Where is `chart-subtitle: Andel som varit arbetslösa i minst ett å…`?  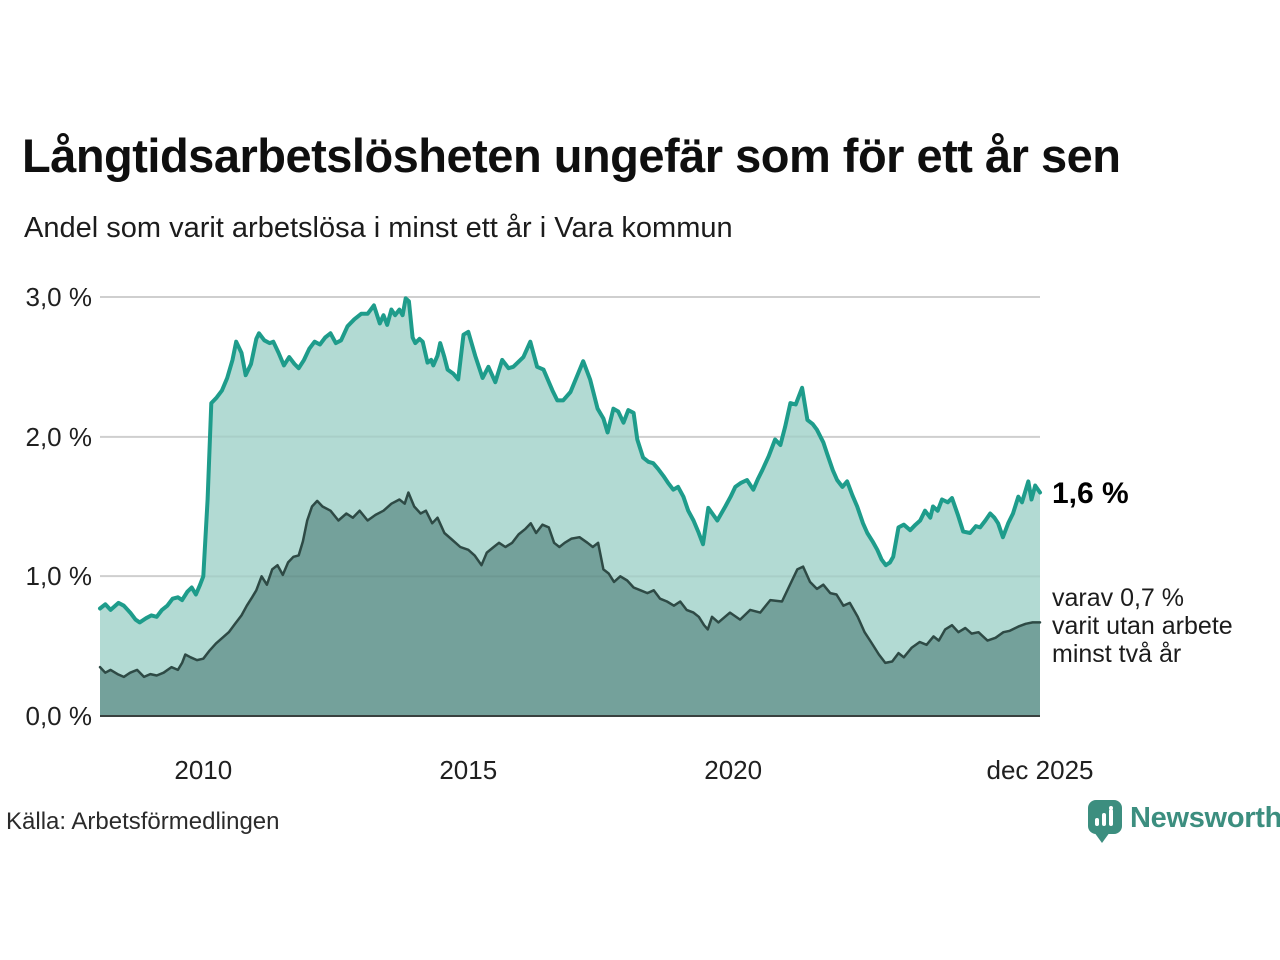
chart-subtitle: Andel som varit arbetslösa i minst ett å… is located at coordinates (378, 228).